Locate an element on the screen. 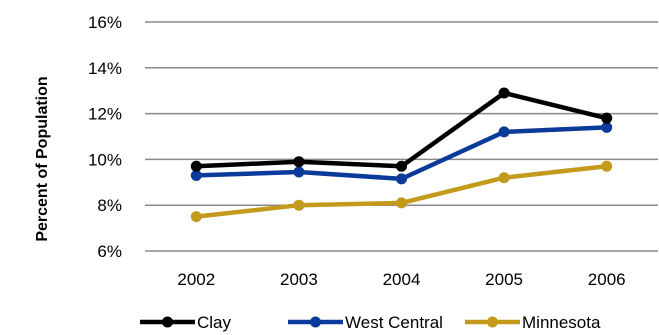  x-axis-ticks: 2002 2003 2004 2005 2006 is located at coordinates (401, 279).